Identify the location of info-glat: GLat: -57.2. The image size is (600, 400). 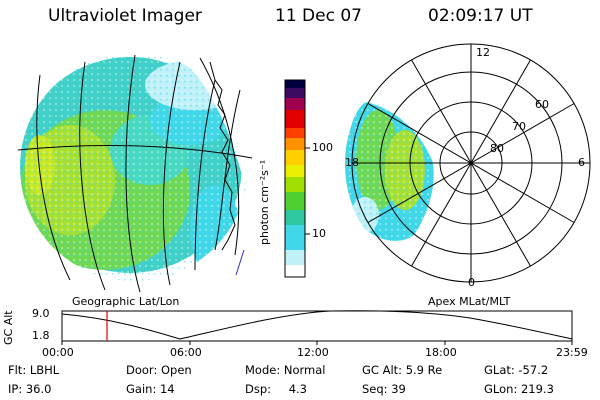
(516, 370).